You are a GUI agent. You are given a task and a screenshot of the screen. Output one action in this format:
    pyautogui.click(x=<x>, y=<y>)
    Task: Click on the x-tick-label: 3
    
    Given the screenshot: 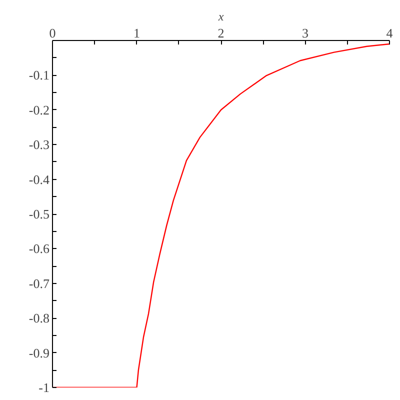 What is the action you would take?
    pyautogui.click(x=305, y=33)
    